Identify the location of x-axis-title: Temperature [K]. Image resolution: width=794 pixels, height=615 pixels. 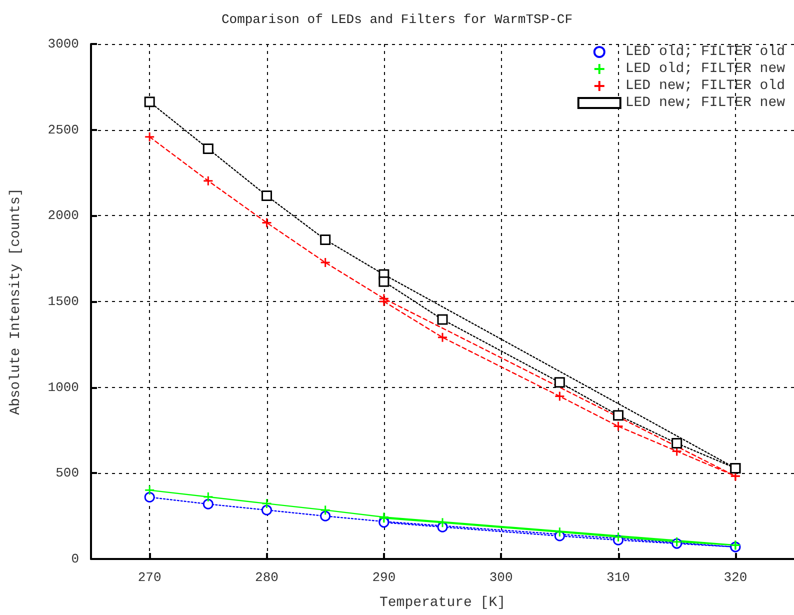
(442, 603).